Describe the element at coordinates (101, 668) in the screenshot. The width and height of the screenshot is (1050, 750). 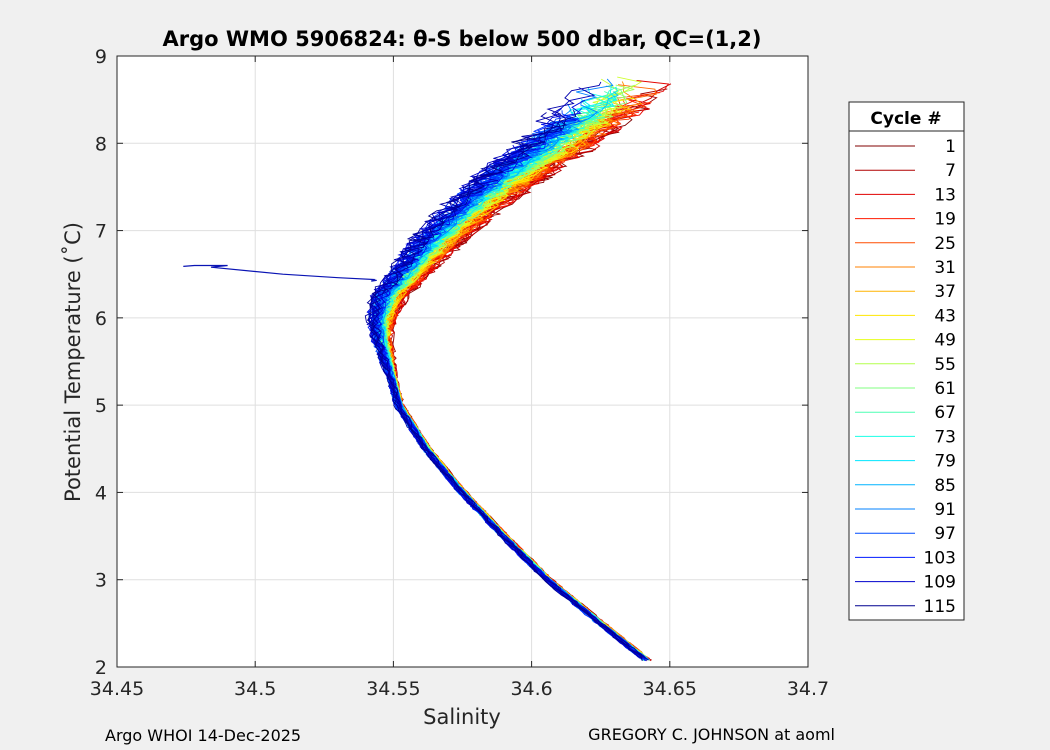
I see `y-tick-label: 2` at that location.